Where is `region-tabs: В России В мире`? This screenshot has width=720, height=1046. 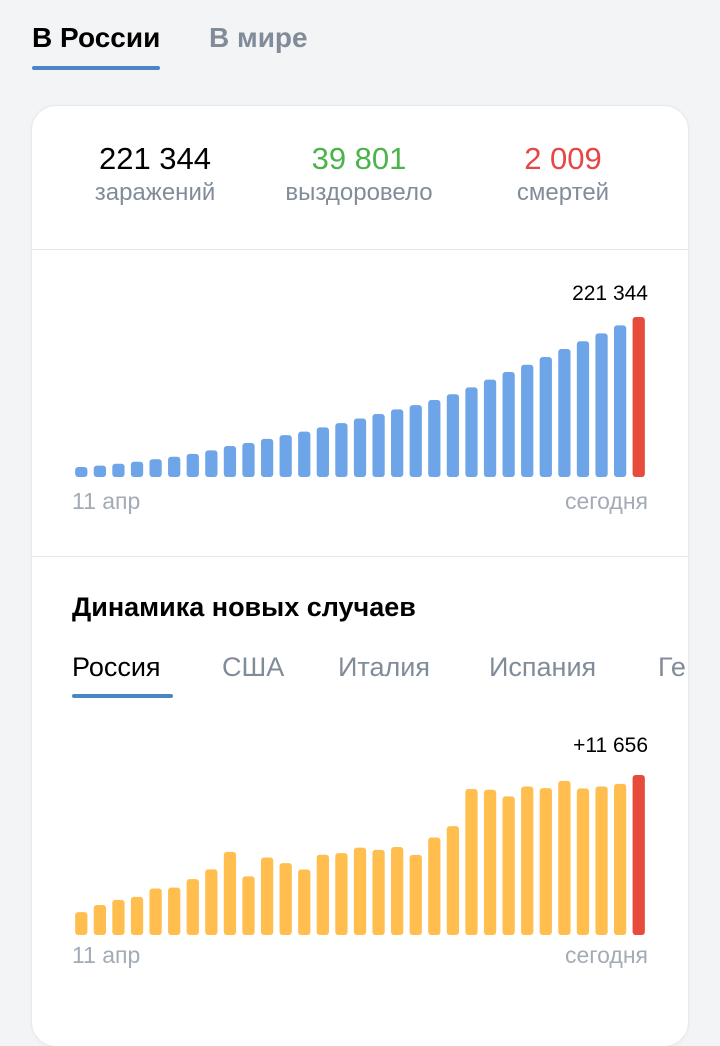
region-tabs: В России В мире is located at coordinates (360, 50).